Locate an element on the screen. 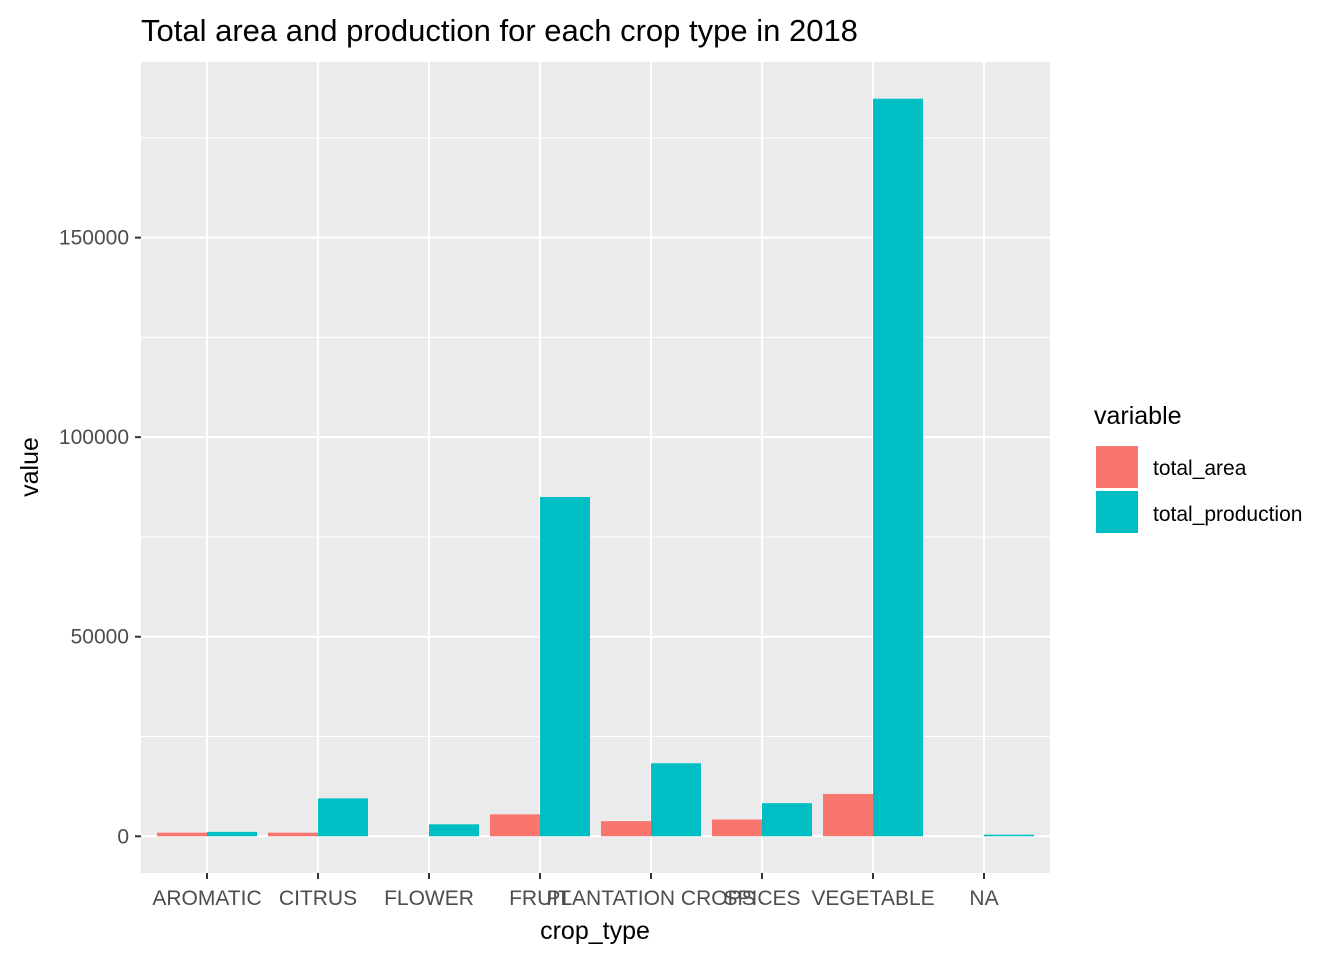 The image size is (1344, 960). legend-key-total-area is located at coordinates (1117, 467).